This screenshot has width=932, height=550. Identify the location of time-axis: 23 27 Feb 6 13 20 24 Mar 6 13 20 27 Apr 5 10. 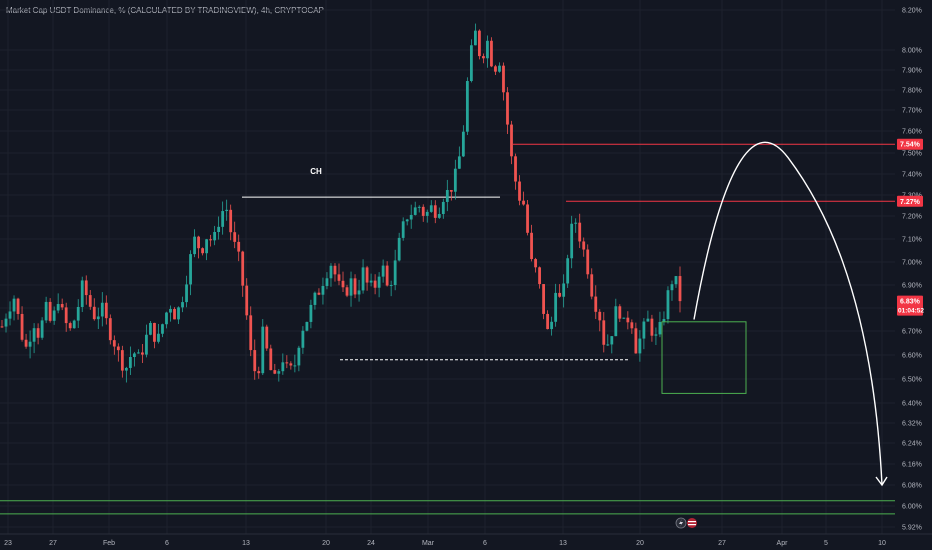
(466, 540).